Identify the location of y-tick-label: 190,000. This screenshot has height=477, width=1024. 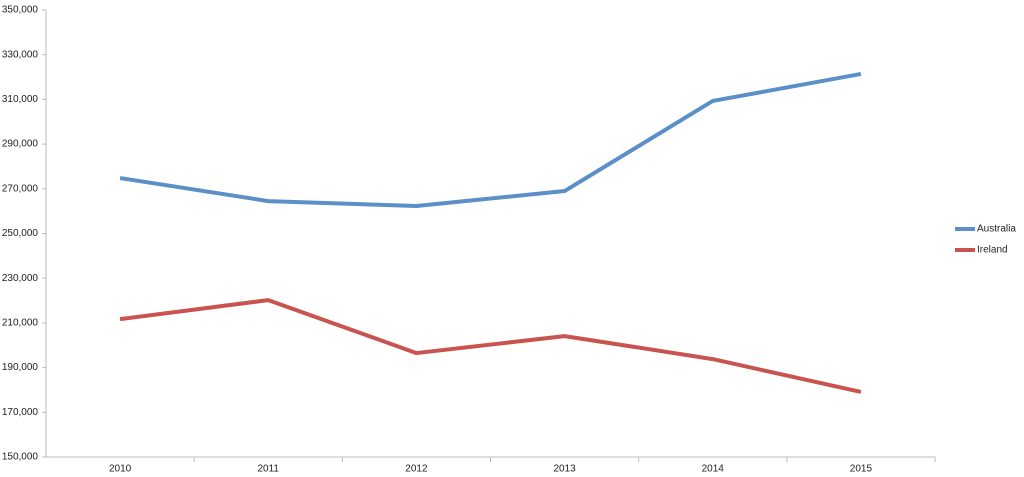
(20, 367).